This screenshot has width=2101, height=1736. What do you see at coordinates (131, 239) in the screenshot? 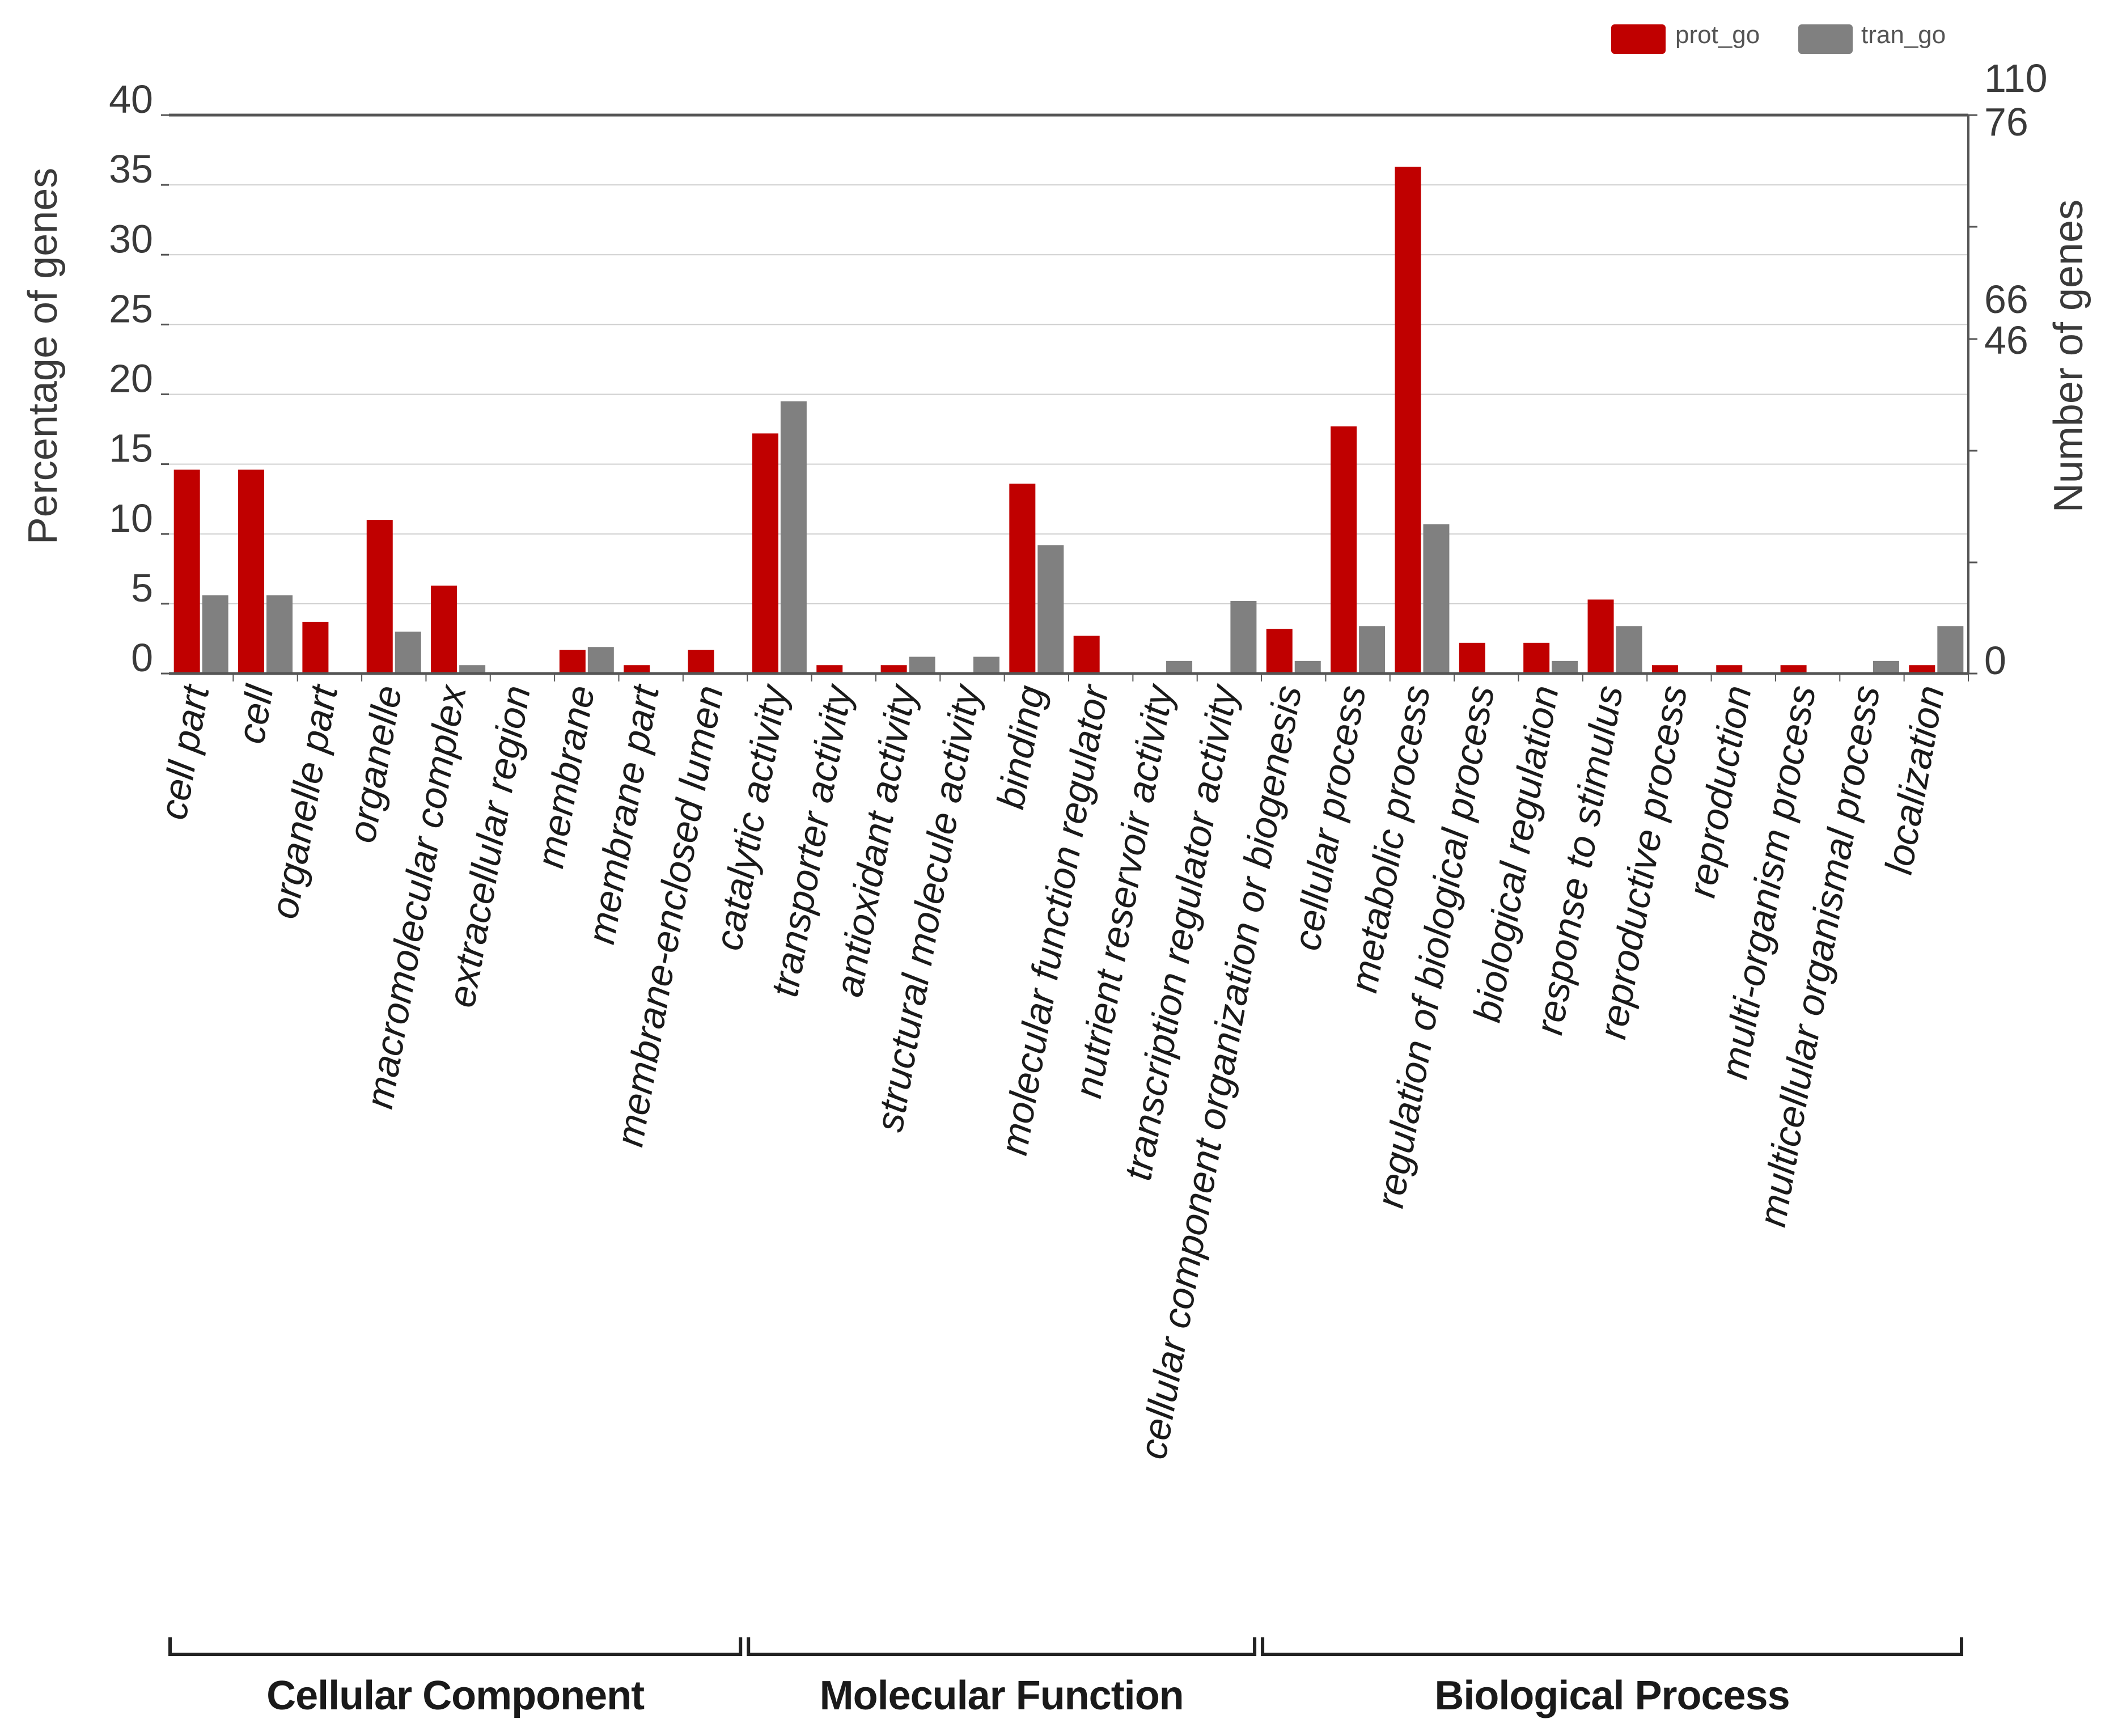
I see `y-tick-label: 30` at bounding box center [131, 239].